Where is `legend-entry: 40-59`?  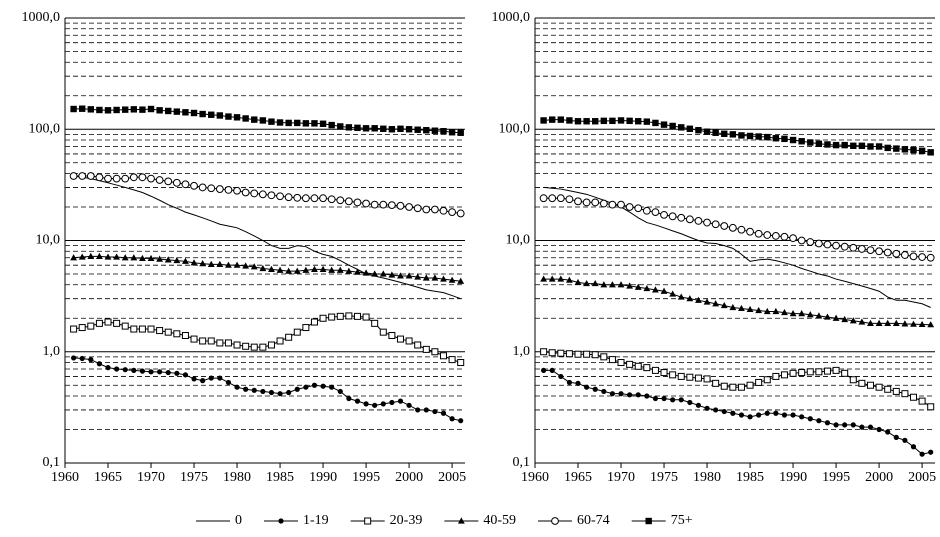
legend-entry: 40-59 is located at coordinates (480, 520).